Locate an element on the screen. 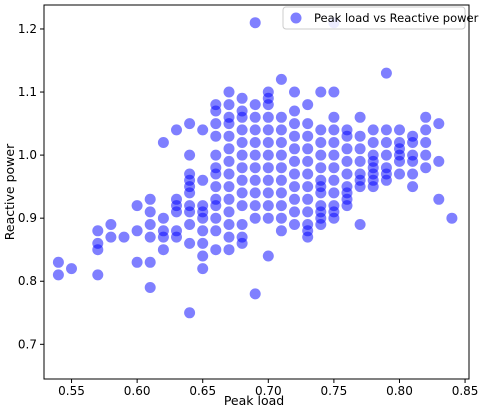  x-axis-ticks: 0.55 0.60 0.65 0.70 0.75 0.80 0.85 is located at coordinates (268, 388).